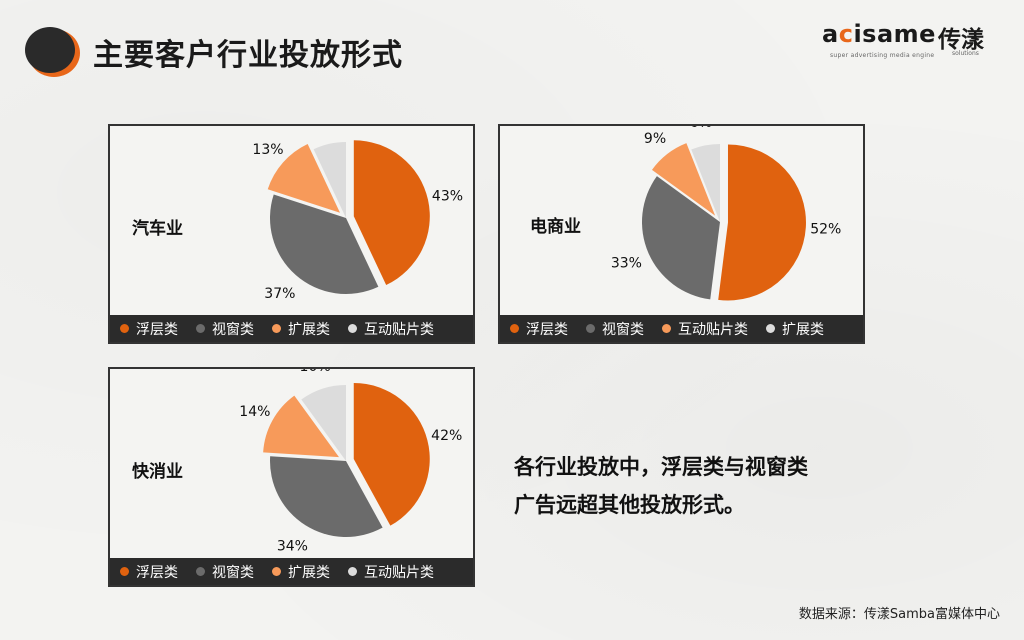 Image resolution: width=1024 pixels, height=640 pixels. Describe the element at coordinates (961, 40) in the screenshot. I see `logo-cn: 传漾` at that location.